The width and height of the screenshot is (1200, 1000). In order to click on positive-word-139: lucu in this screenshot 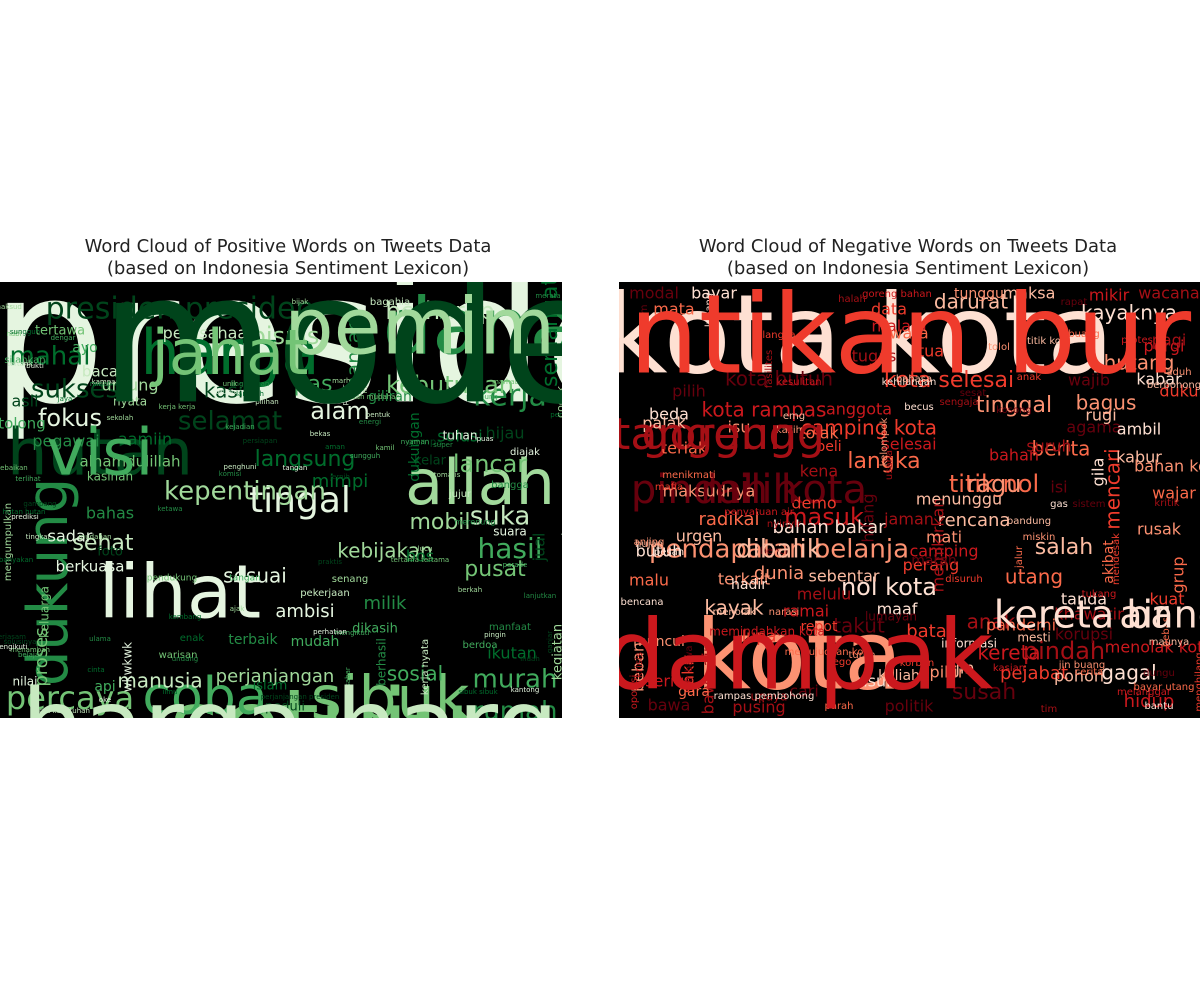, I will do `click(425, 549)`.